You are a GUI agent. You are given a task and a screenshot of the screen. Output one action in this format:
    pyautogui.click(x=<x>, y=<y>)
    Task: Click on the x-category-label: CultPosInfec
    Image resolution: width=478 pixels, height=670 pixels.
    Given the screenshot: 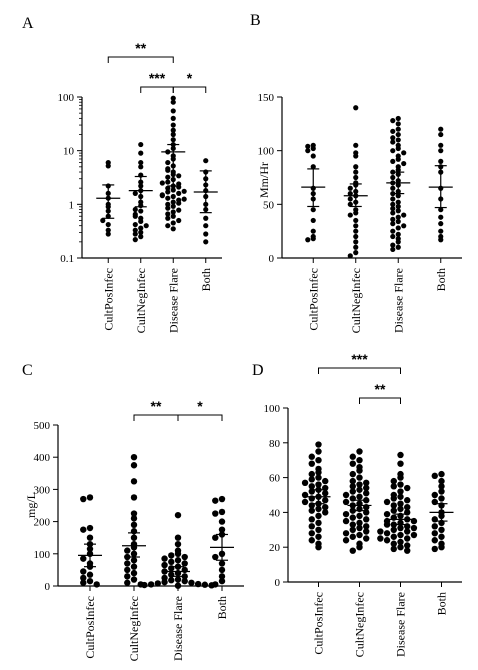 What is the action you would take?
    pyautogui.click(x=90, y=627)
    